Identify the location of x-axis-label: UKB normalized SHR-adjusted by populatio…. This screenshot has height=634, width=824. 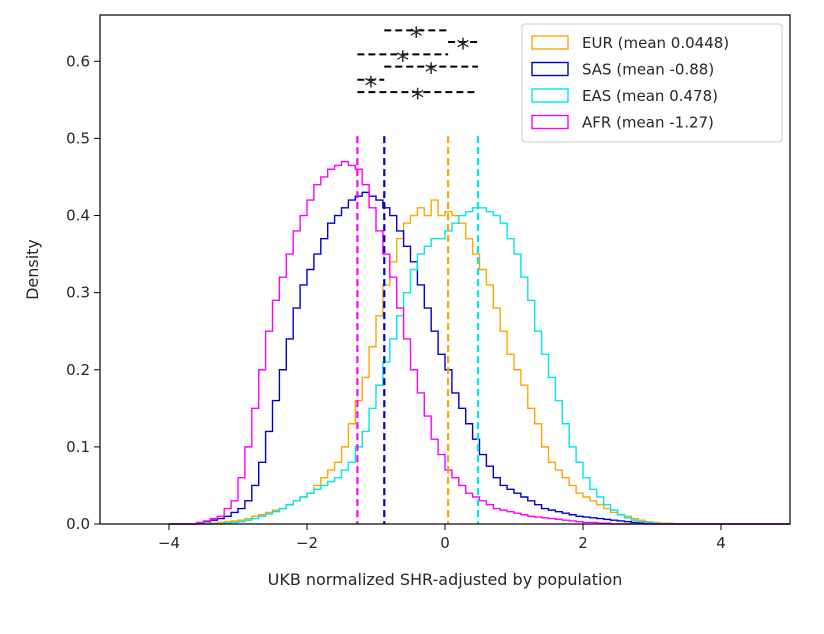
(445, 579).